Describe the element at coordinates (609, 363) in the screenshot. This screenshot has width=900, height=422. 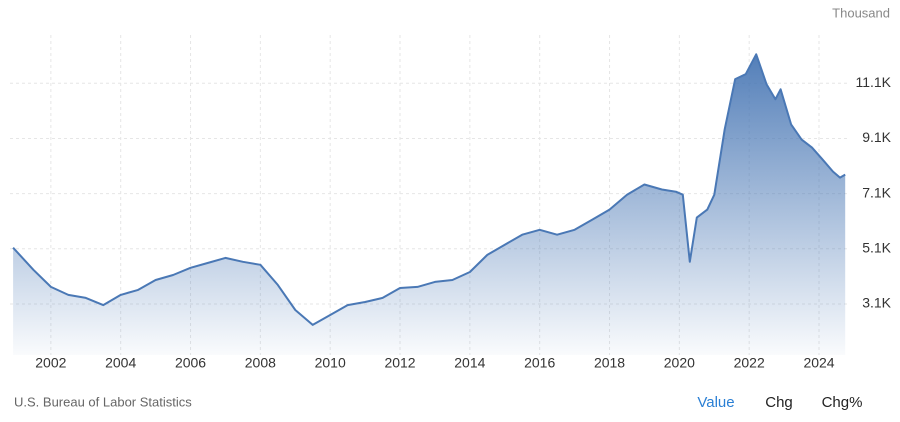
I see `x-tick-label: 2018` at that location.